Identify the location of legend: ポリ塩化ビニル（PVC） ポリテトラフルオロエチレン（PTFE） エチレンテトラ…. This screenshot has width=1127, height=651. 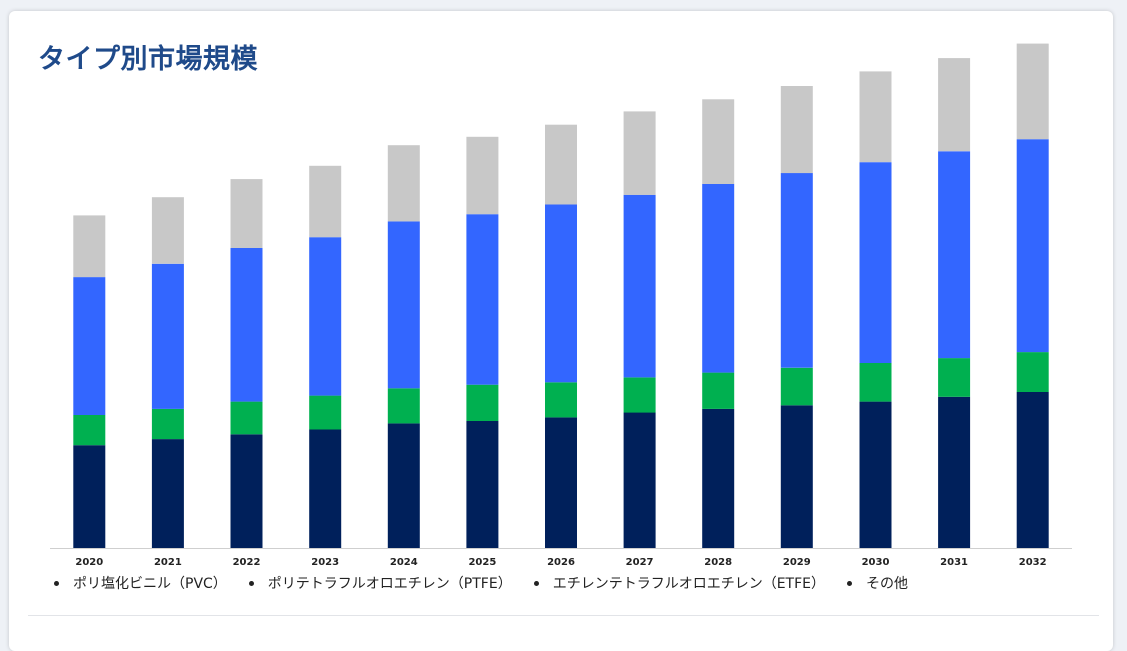
(481, 583).